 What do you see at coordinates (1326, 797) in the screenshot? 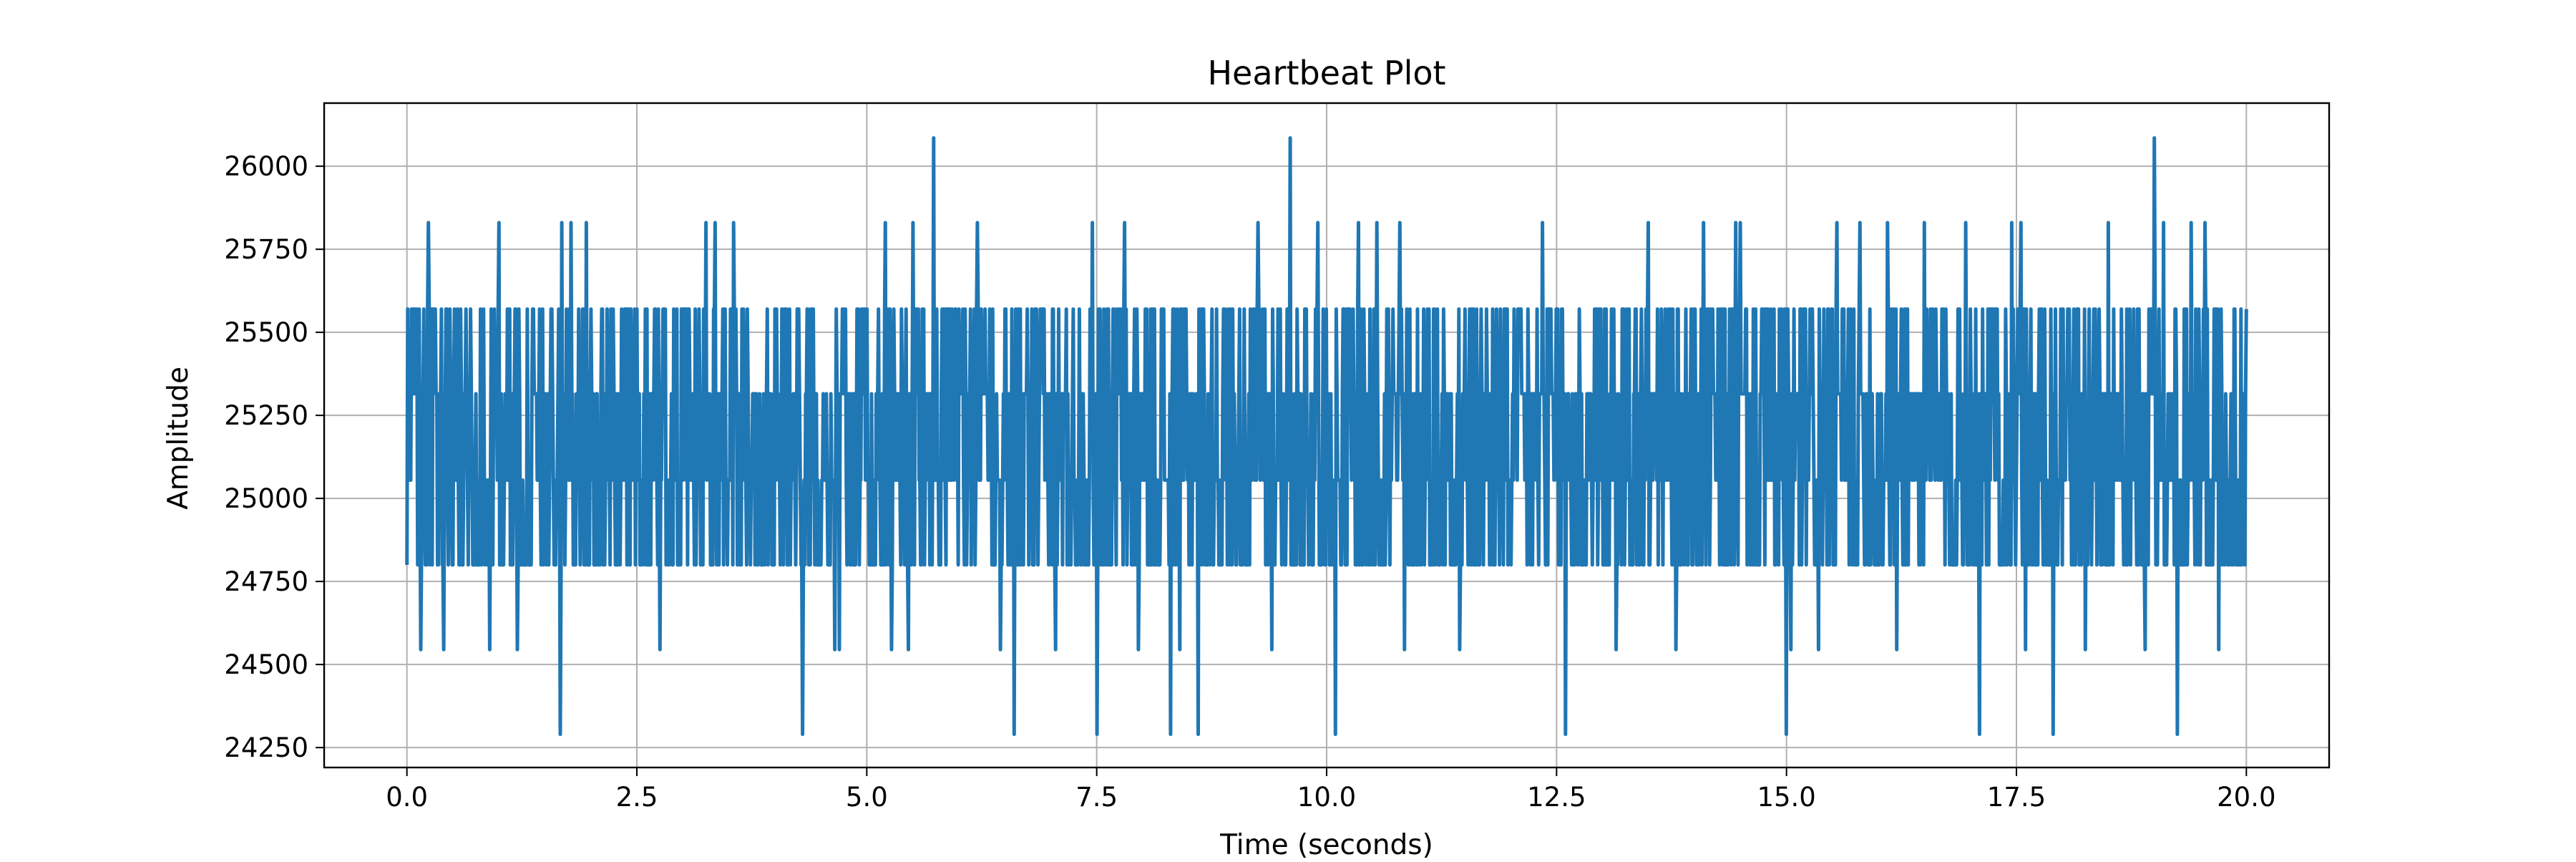
I see `x-tick-label: 10.0` at bounding box center [1326, 797].